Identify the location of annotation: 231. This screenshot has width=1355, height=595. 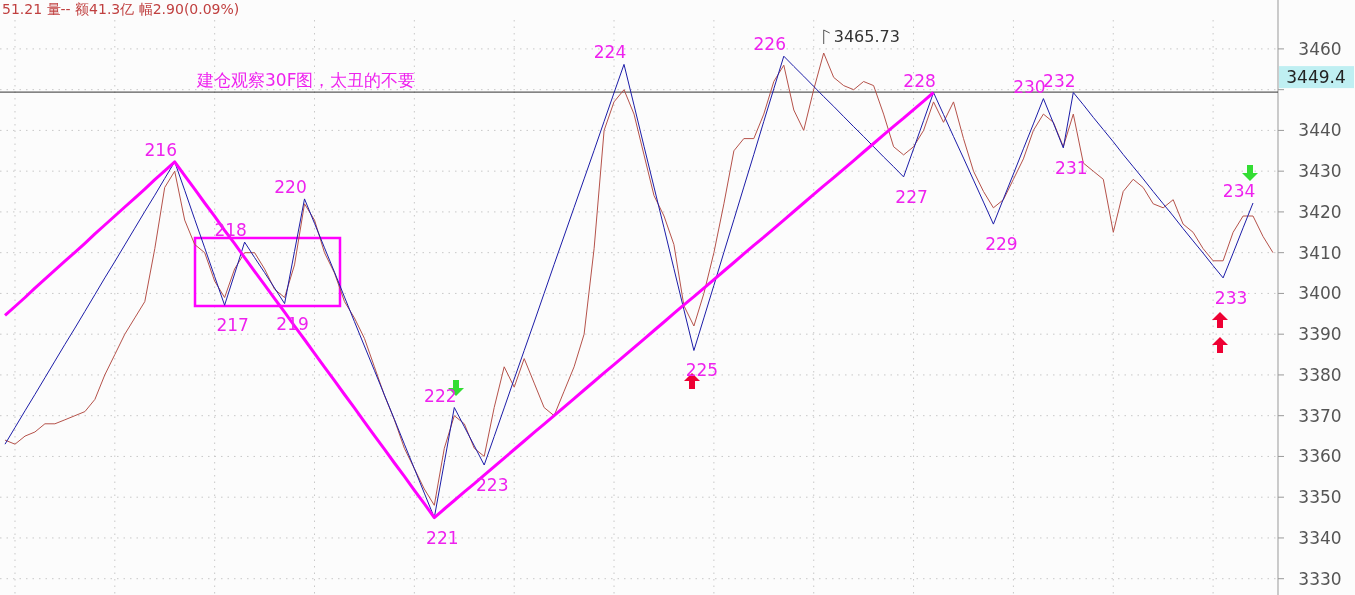
(1071, 167).